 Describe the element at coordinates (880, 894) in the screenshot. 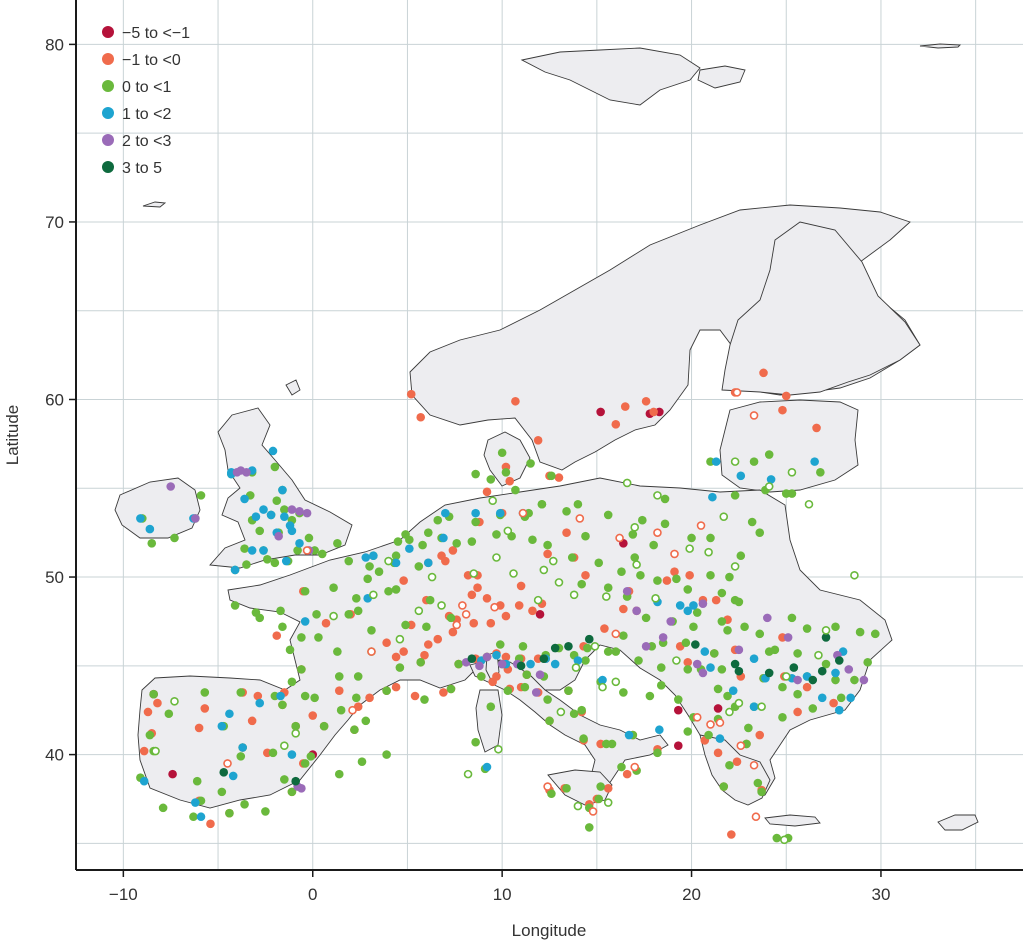

I see `x-tick-label: 30` at that location.